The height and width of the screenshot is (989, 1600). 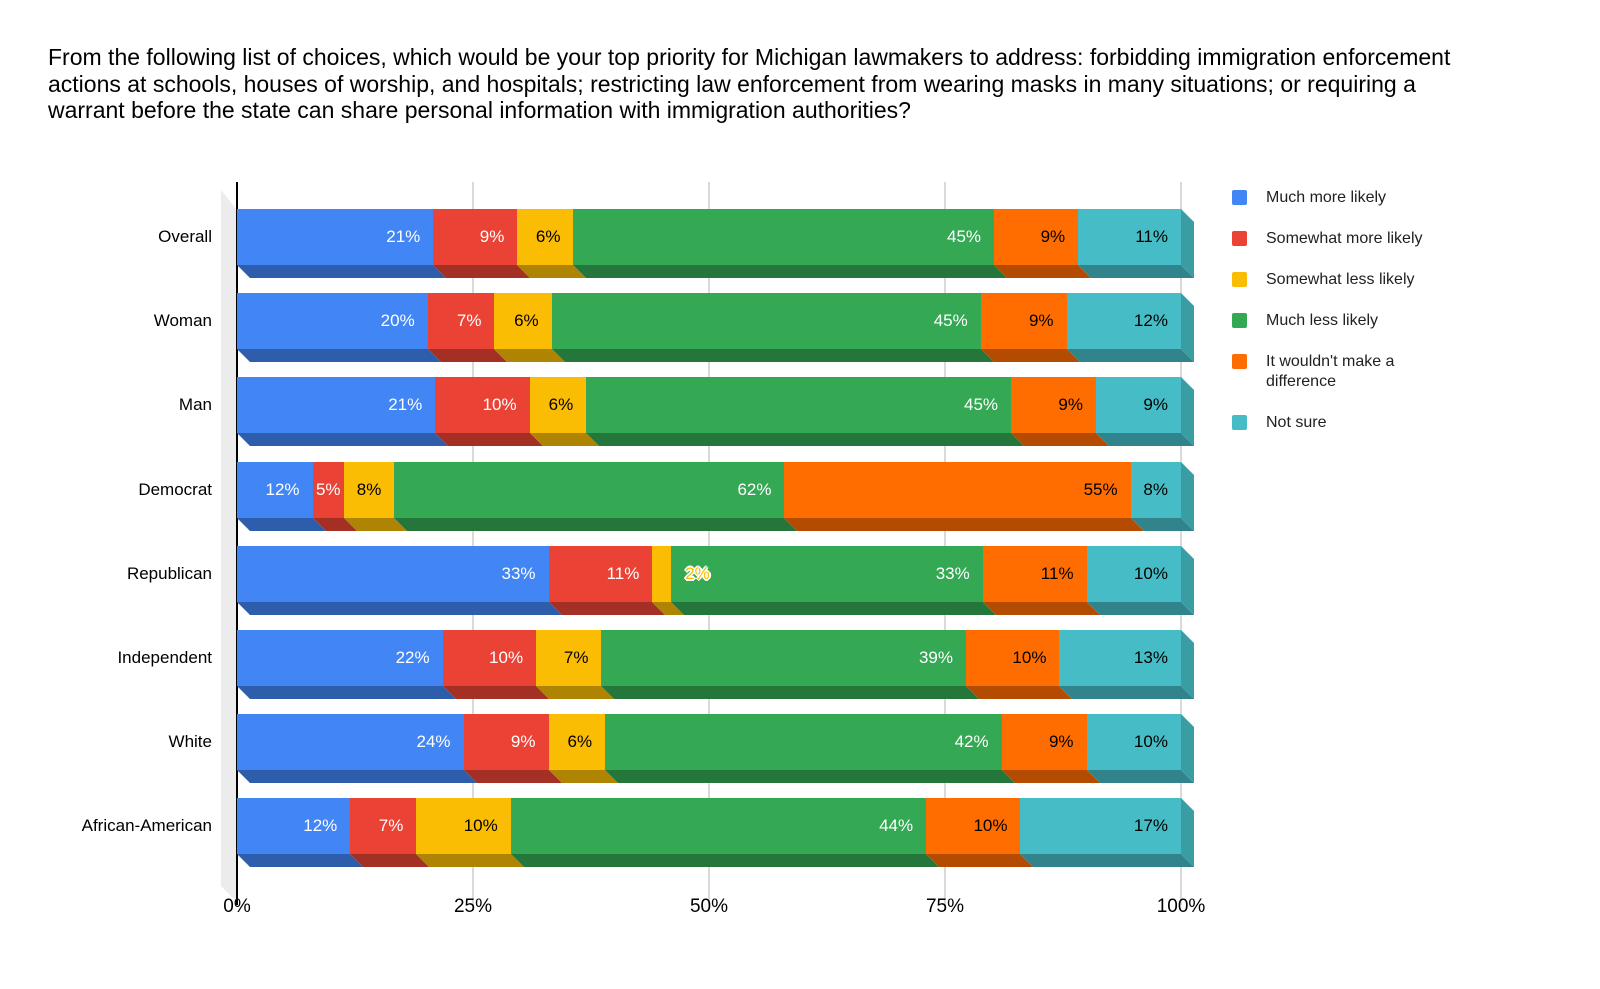 I want to click on bar-segment: 44%, so click(x=718, y=826).